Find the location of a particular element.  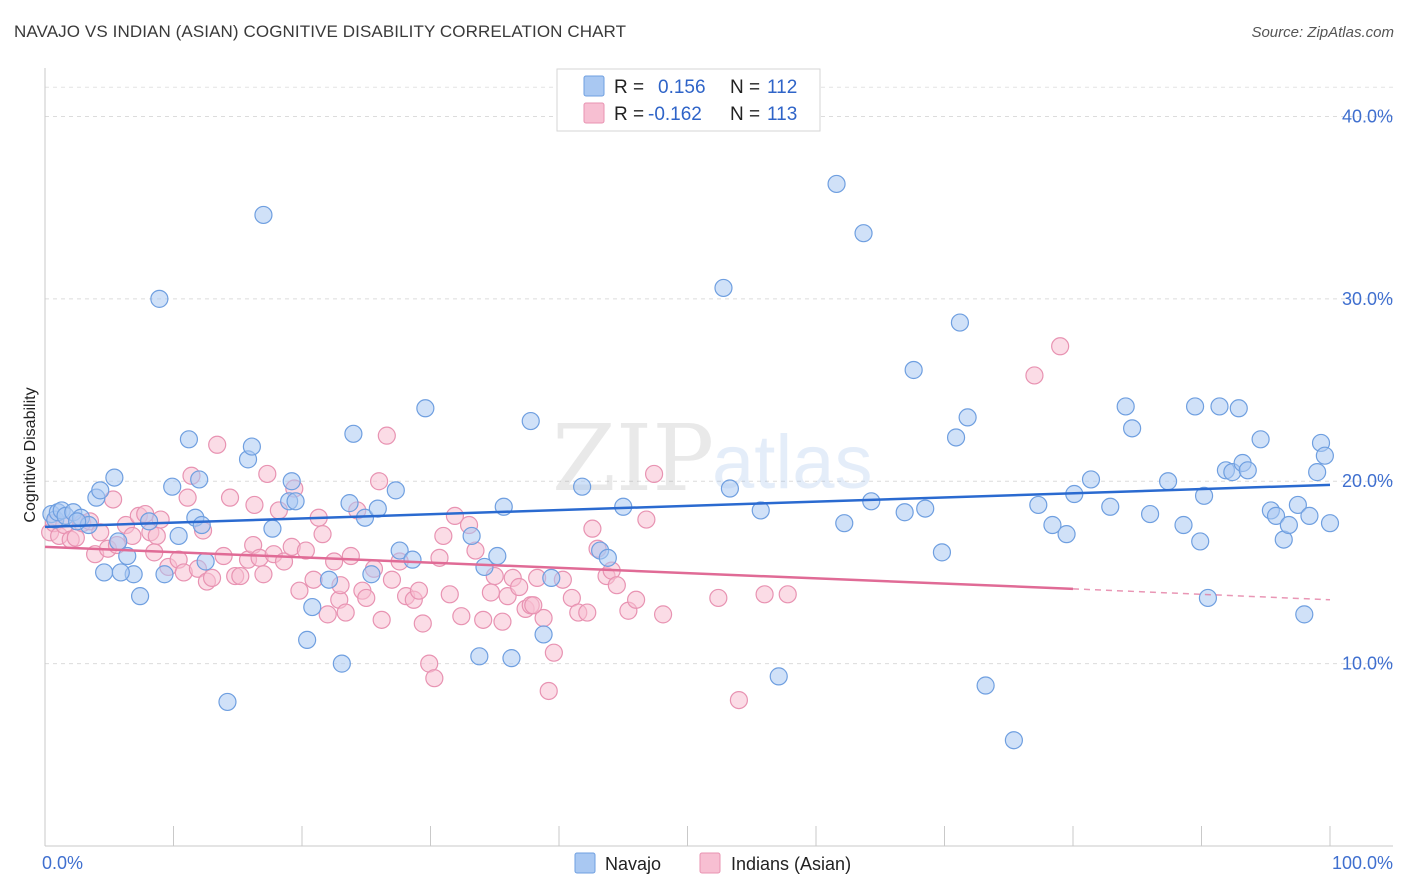

x-tick-label-max: 100.0% is located at coordinates (1362, 863).